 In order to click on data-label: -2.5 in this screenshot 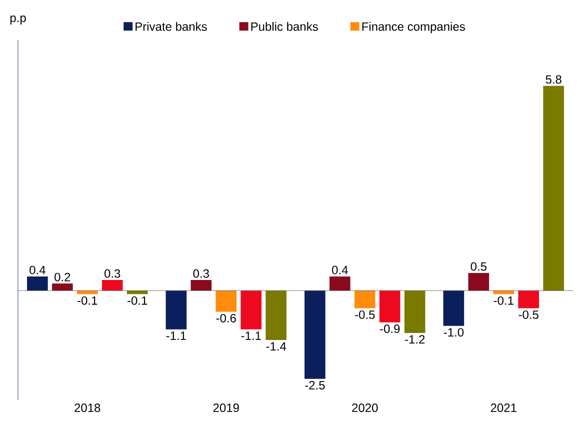, I will do `click(315, 385)`.